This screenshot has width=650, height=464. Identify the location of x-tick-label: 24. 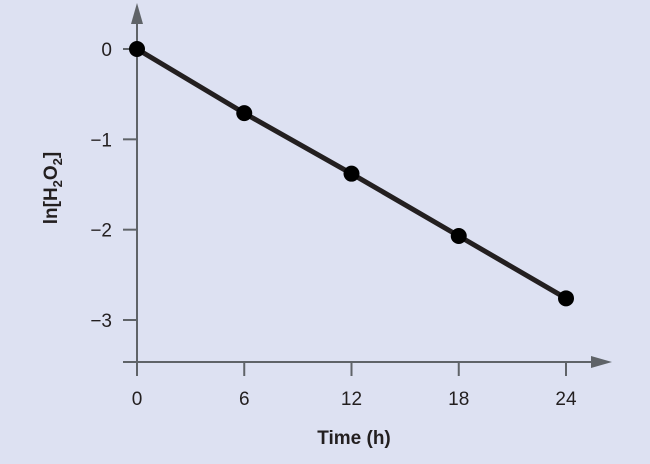
(566, 399).